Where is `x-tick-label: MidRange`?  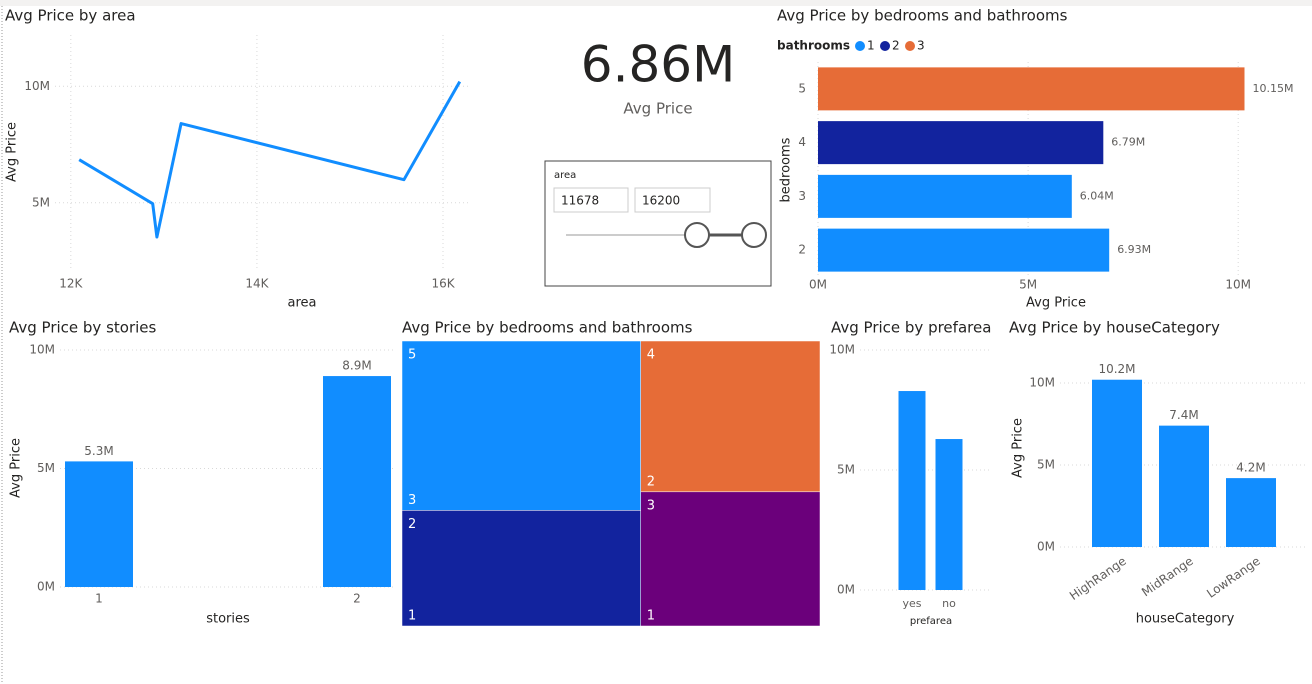 x-tick-label: MidRange is located at coordinates (1167, 577).